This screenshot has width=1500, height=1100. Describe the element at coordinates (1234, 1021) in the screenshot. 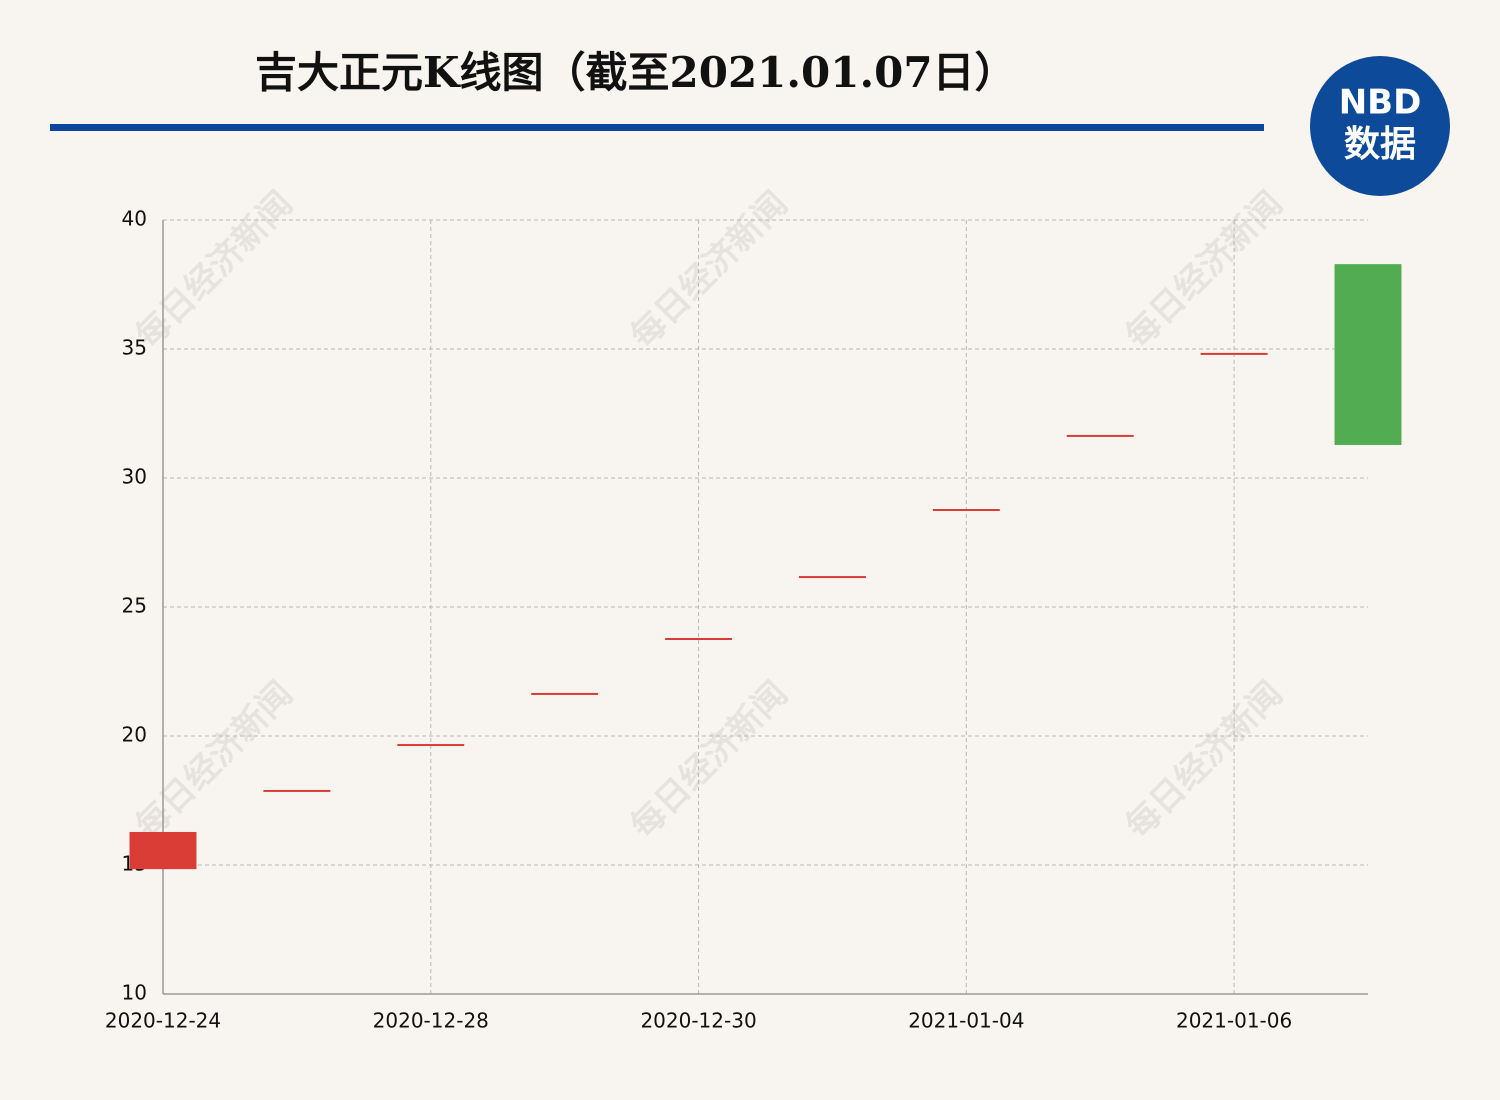

I see `x-tick-label: 2021-01-06` at that location.